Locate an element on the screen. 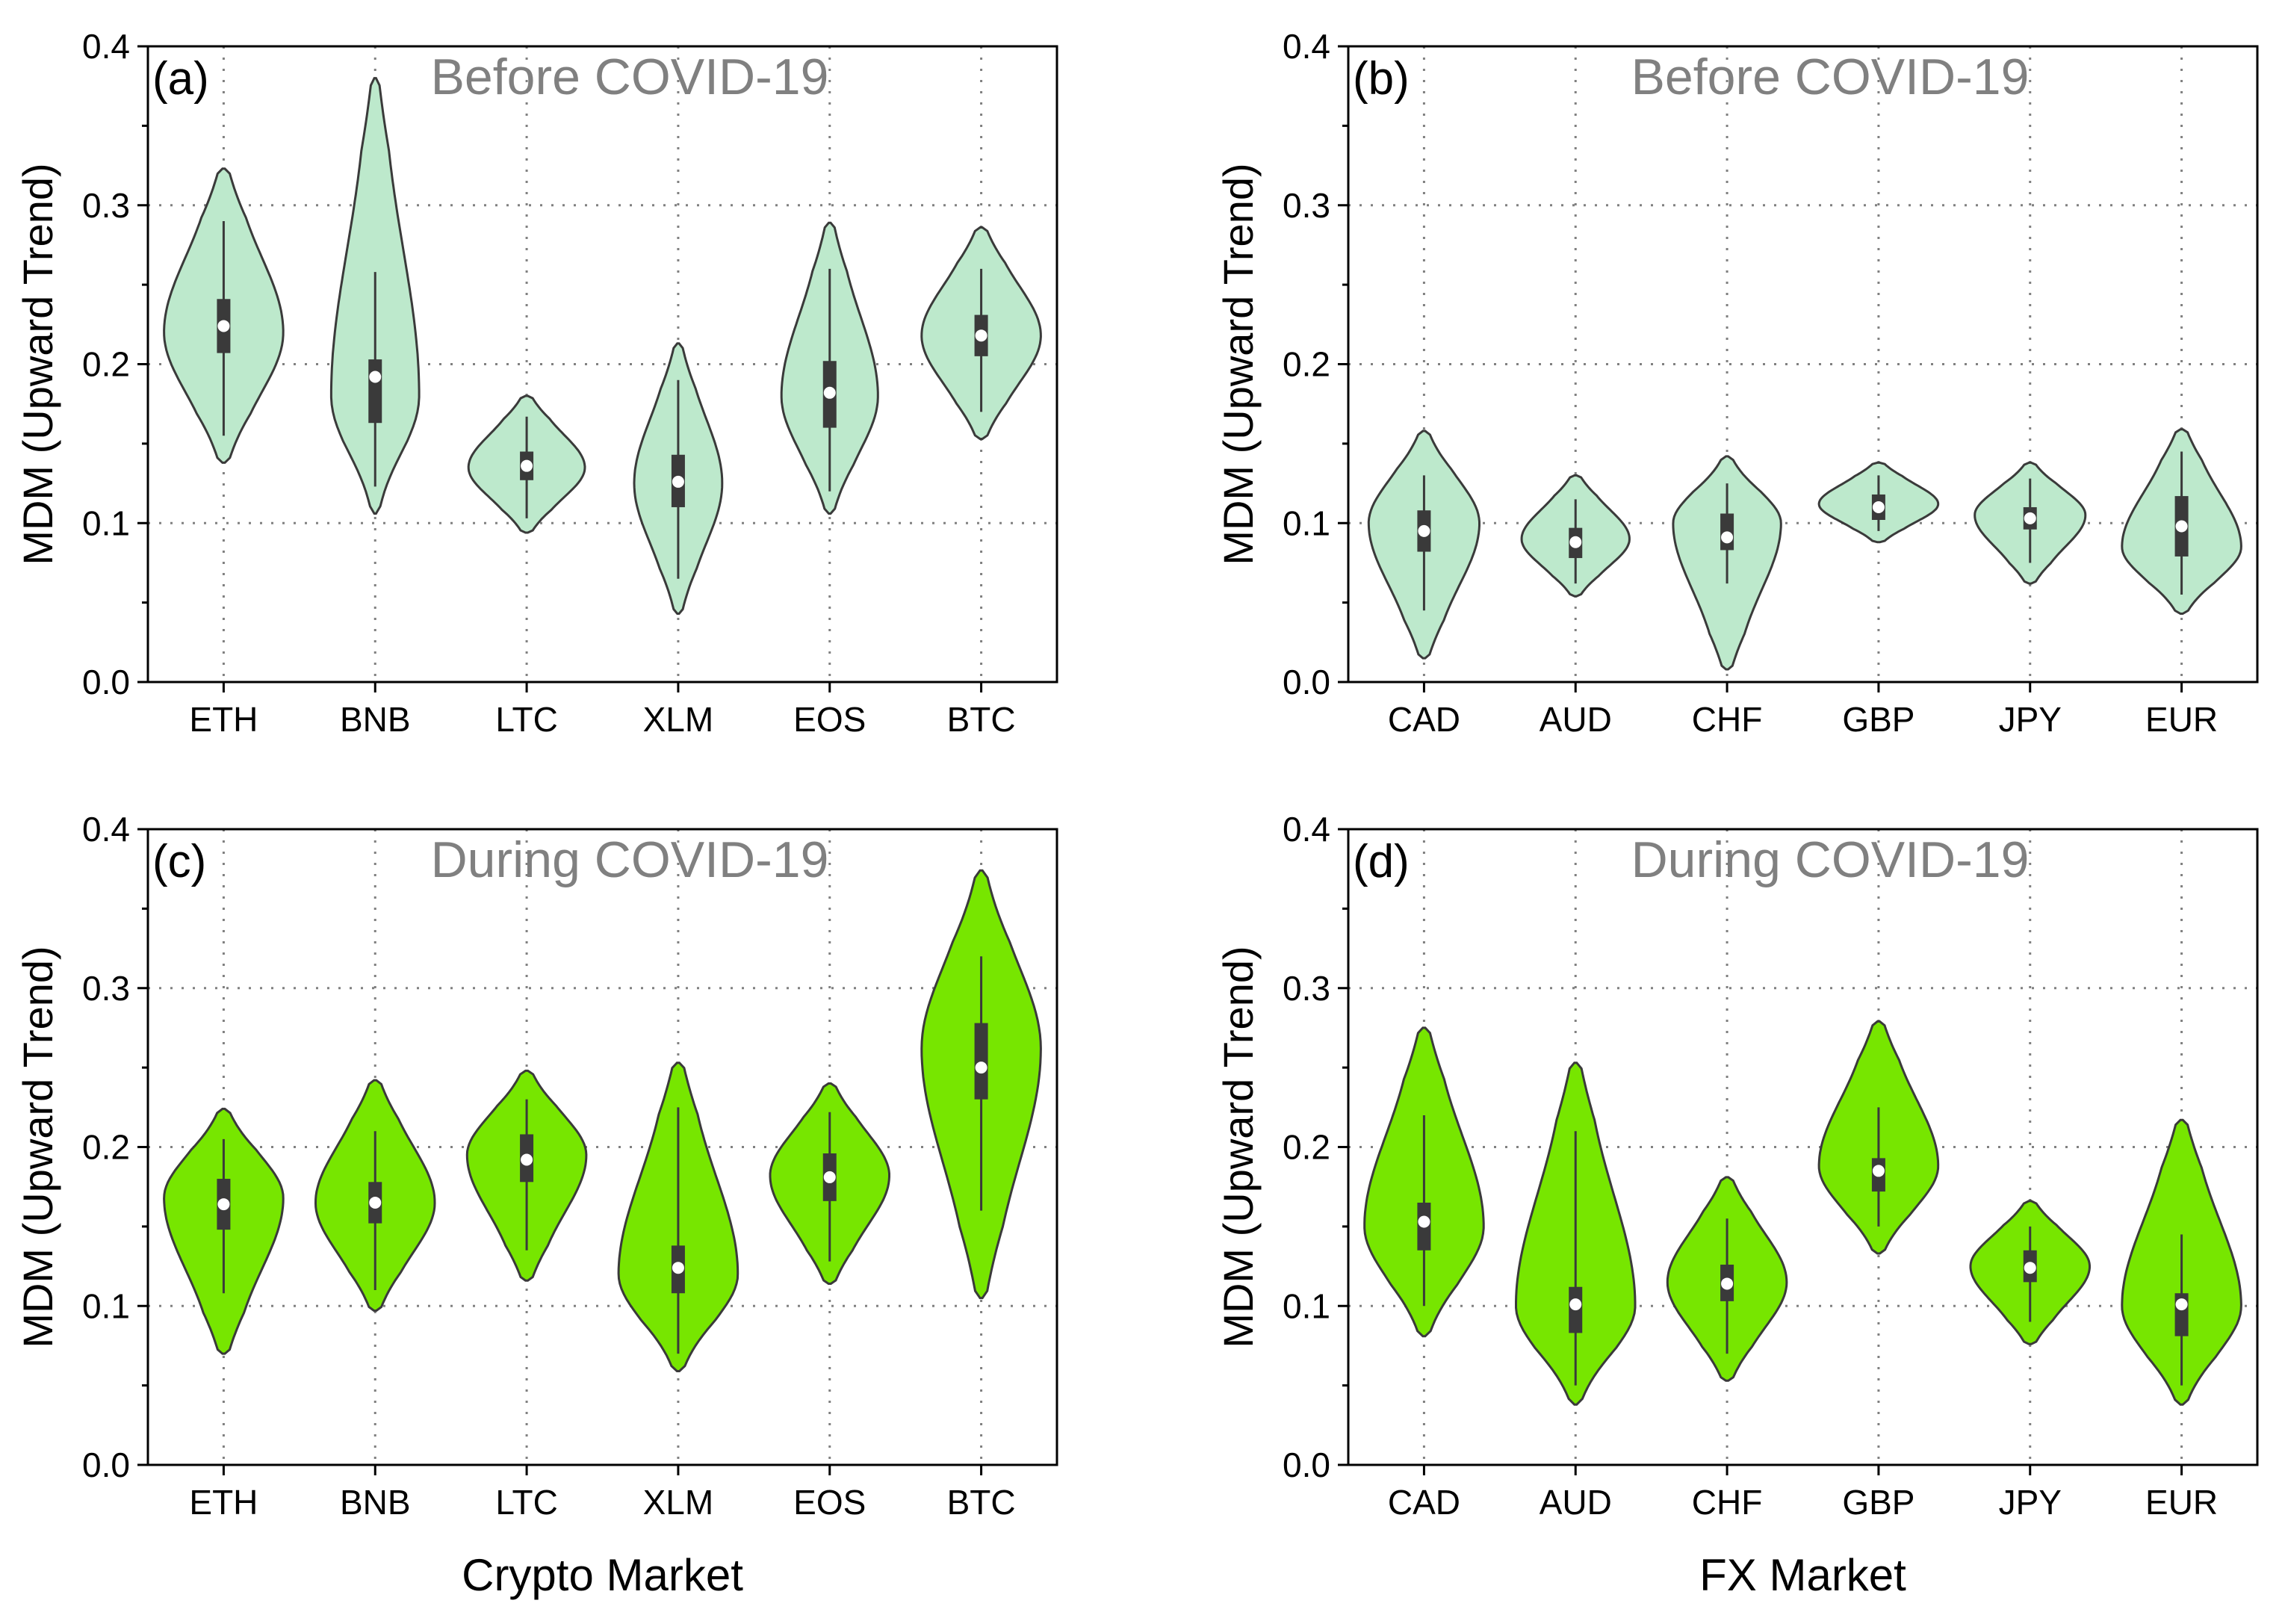 Image resolution: width=2282 pixels, height=1624 pixels. violin-aud is located at coordinates (1576, 1234).